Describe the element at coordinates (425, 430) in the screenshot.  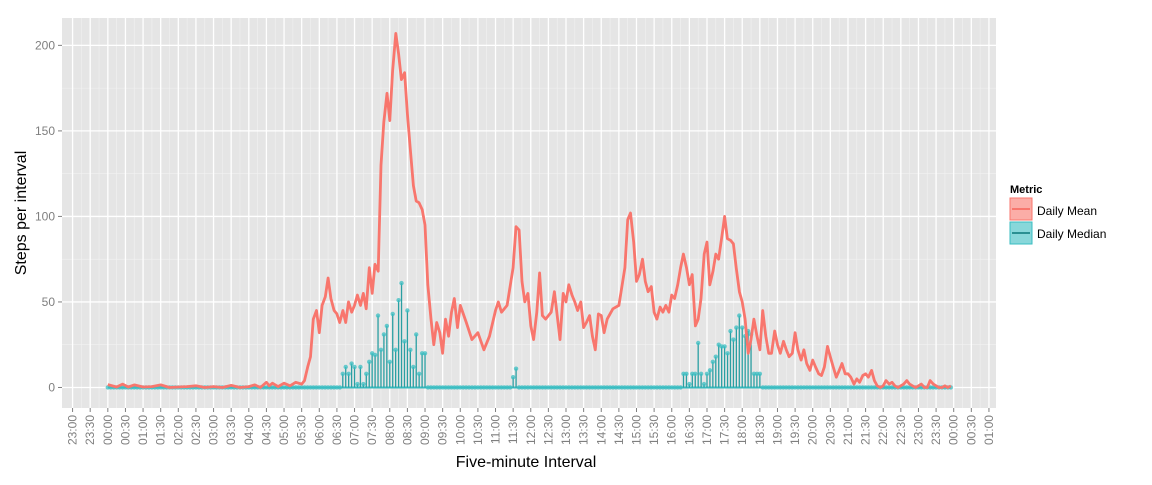
I see `x-tick-label: 09:00` at that location.